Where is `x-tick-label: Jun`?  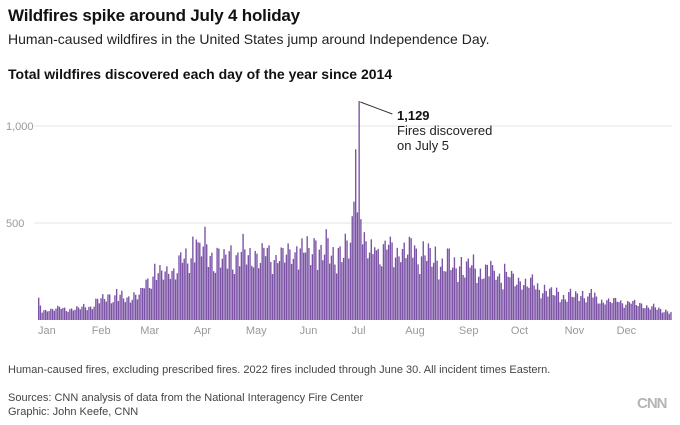
x-tick-label: Jun is located at coordinates (309, 331).